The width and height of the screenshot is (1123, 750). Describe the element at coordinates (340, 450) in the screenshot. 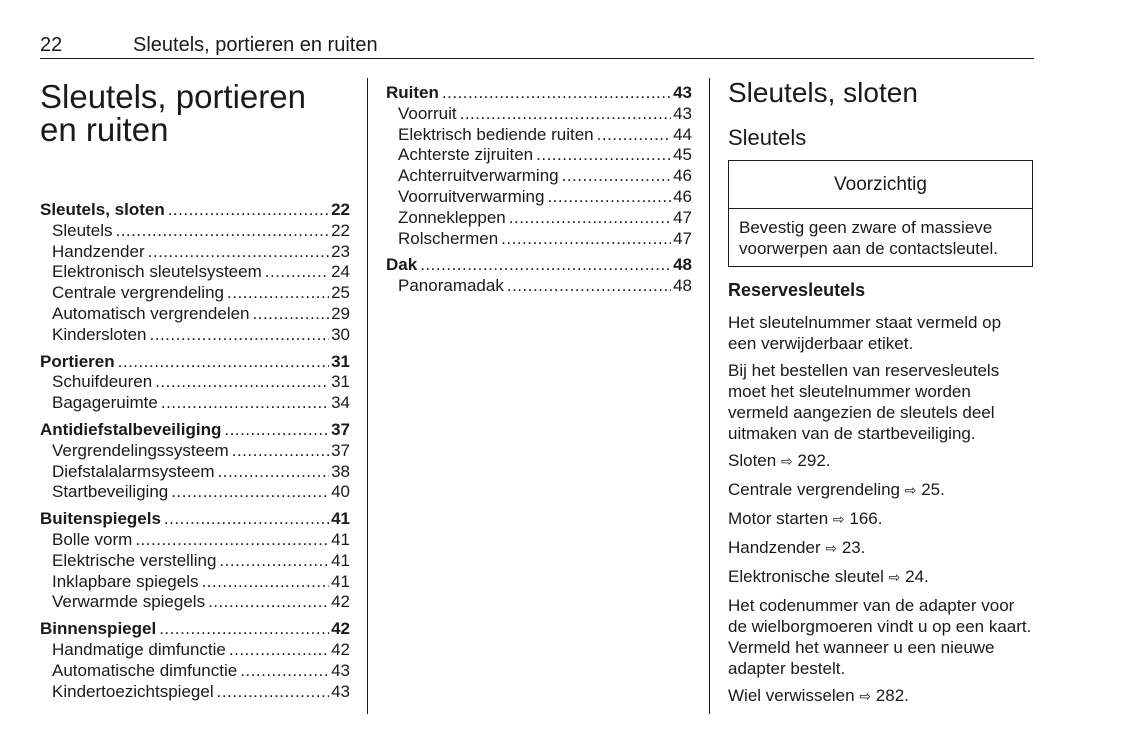

I see `toc-entry-page: 37` at that location.